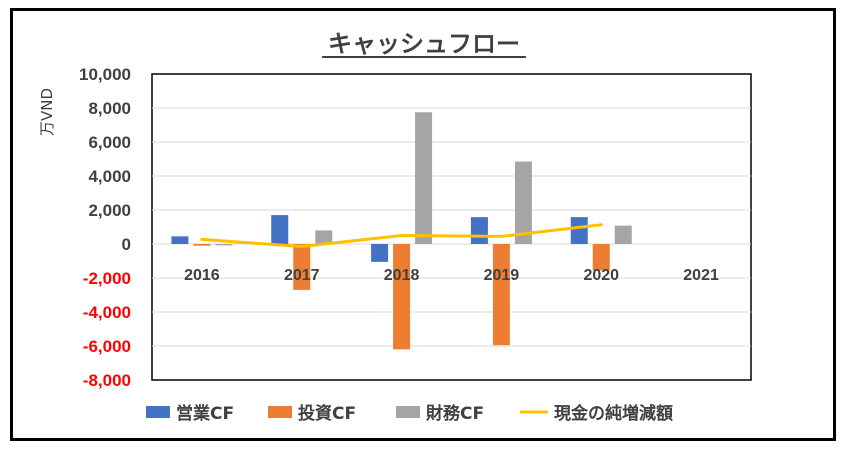 The height and width of the screenshot is (455, 854). What do you see at coordinates (109, 176) in the screenshot?
I see `y-tick-label: 4,000` at bounding box center [109, 176].